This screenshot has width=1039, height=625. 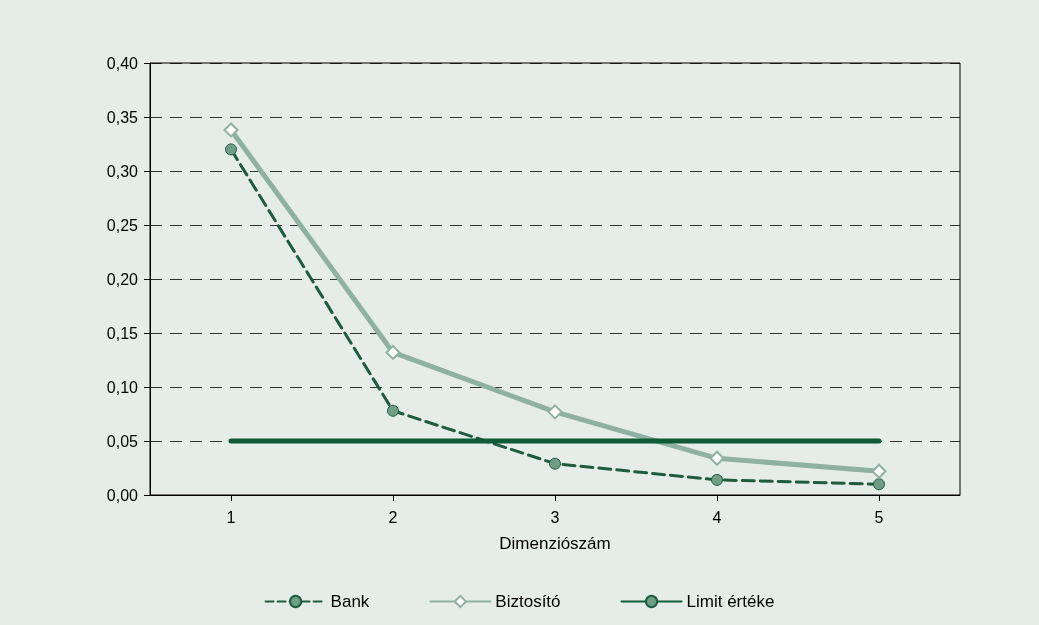 What do you see at coordinates (122, 333) in the screenshot?
I see `y-tick-label: 0,15` at bounding box center [122, 333].